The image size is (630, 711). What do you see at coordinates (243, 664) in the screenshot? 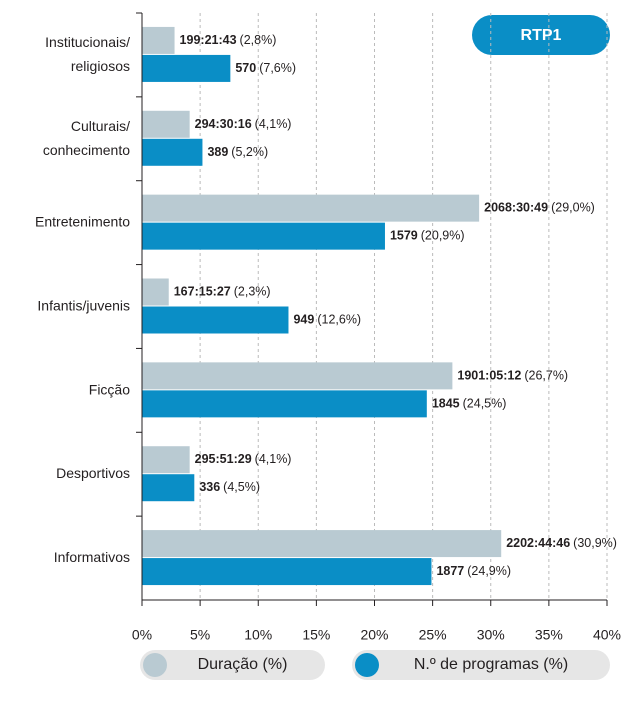
I see `legend-label: Duração (%)` at bounding box center [243, 664].